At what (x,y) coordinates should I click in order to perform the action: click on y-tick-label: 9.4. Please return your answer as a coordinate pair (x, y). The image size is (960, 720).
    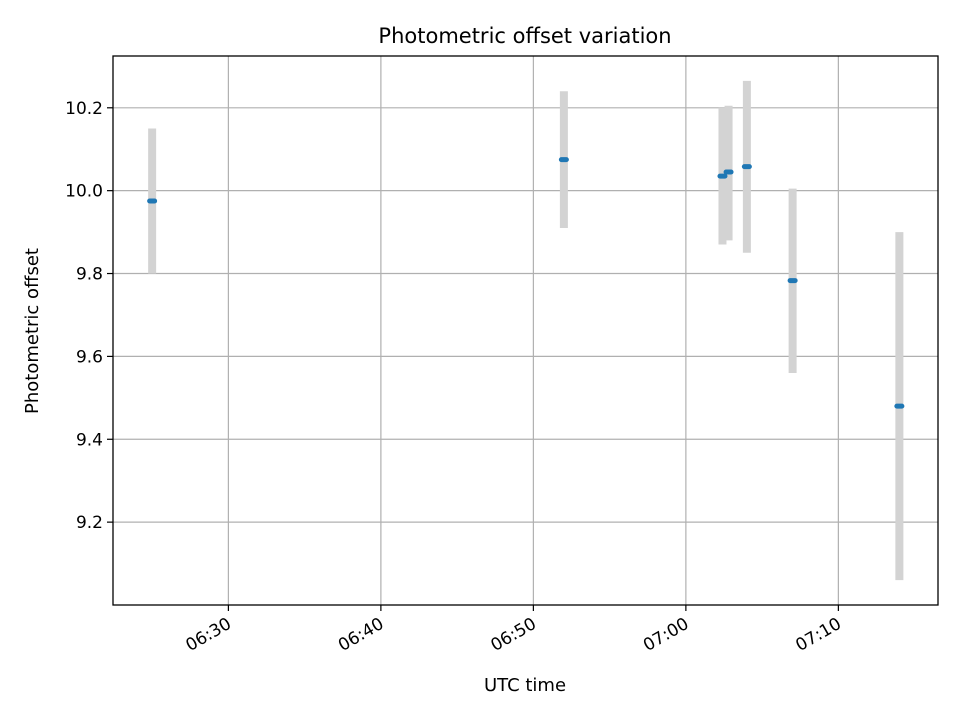
    Looking at the image, I should click on (89, 440).